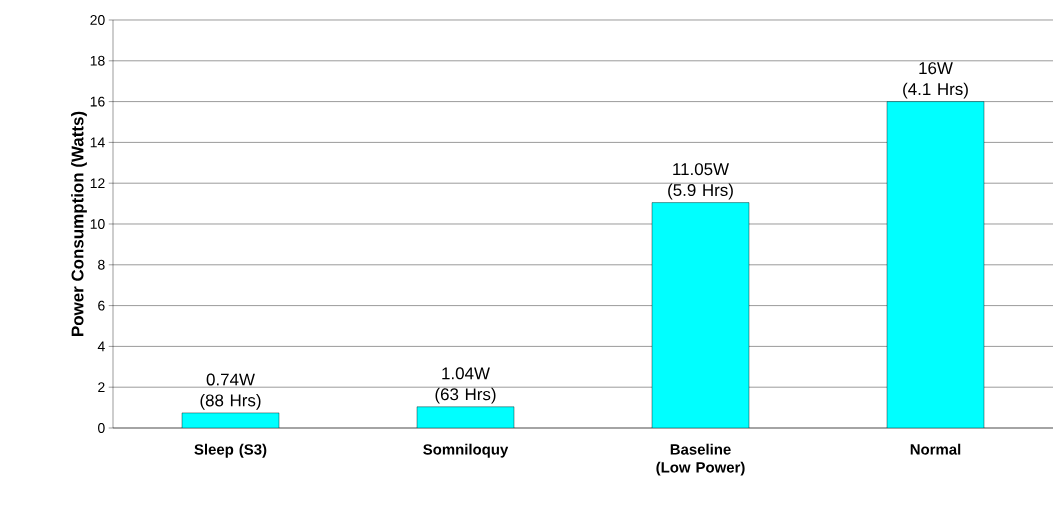  What do you see at coordinates (101, 264) in the screenshot?
I see `y-tick-label: 8` at bounding box center [101, 264].